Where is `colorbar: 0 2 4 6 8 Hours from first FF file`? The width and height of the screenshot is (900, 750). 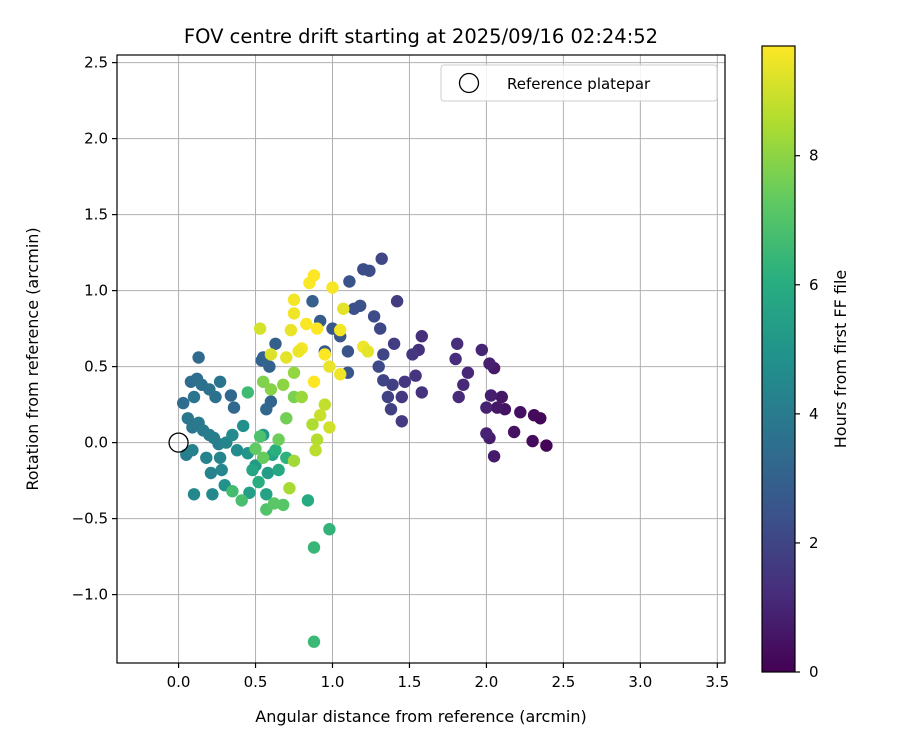 colorbar: 0 2 4 6 8 Hours from first FF file is located at coordinates (805, 363).